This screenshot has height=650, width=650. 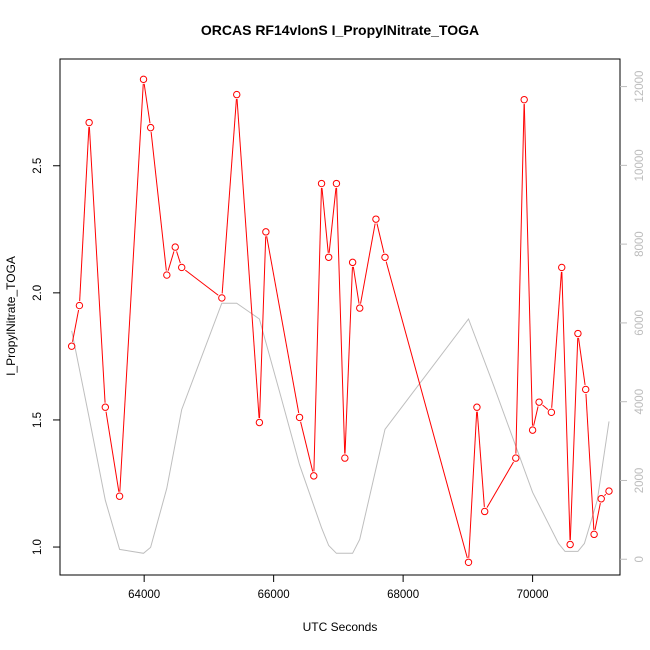 What do you see at coordinates (340, 30) in the screenshot?
I see `chart-title: ORCAS RF14vlonS I_PropylNitrate_TOGA` at bounding box center [340, 30].